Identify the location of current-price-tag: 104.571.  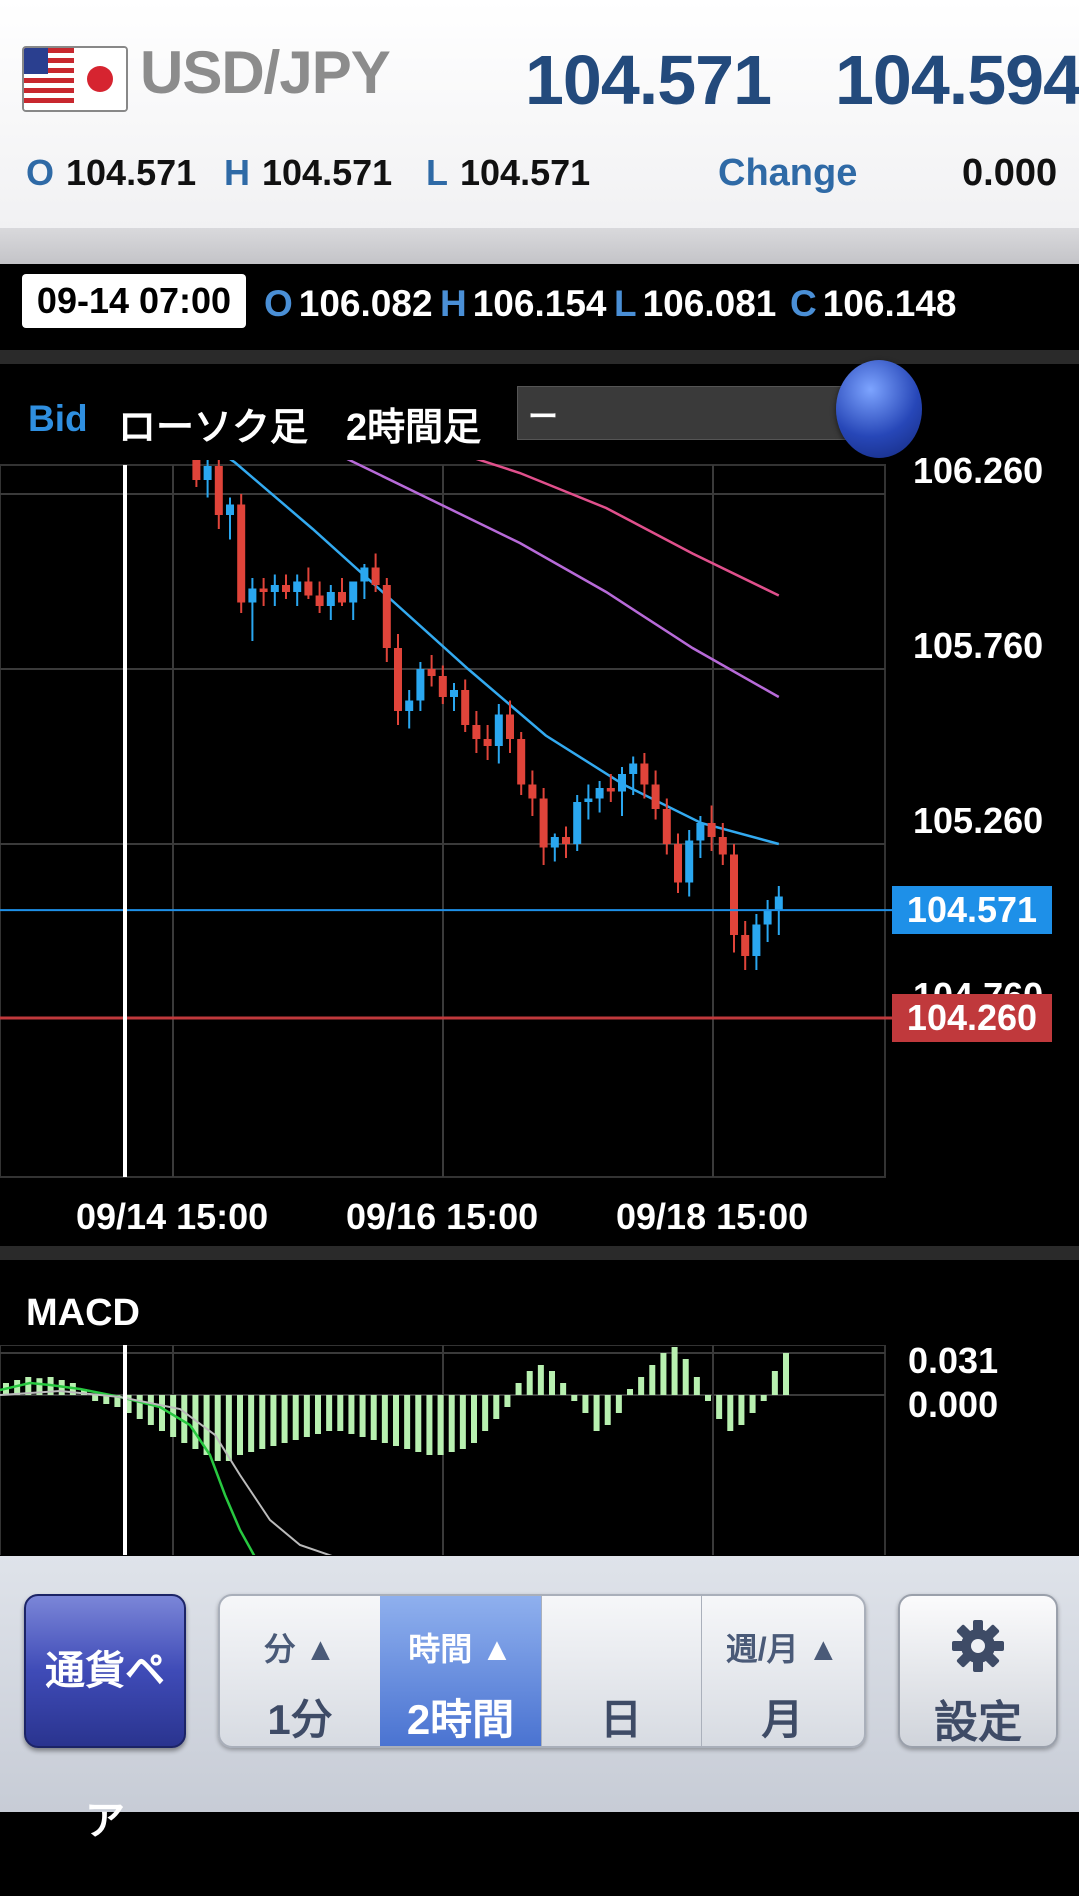
(972, 910).